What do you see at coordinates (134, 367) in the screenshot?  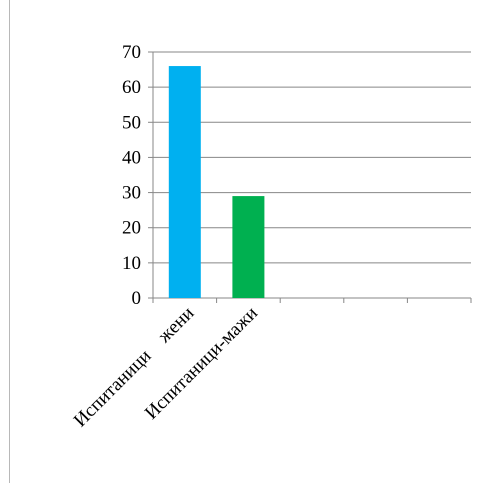 I see `x-category-label: Испитаници жени` at bounding box center [134, 367].